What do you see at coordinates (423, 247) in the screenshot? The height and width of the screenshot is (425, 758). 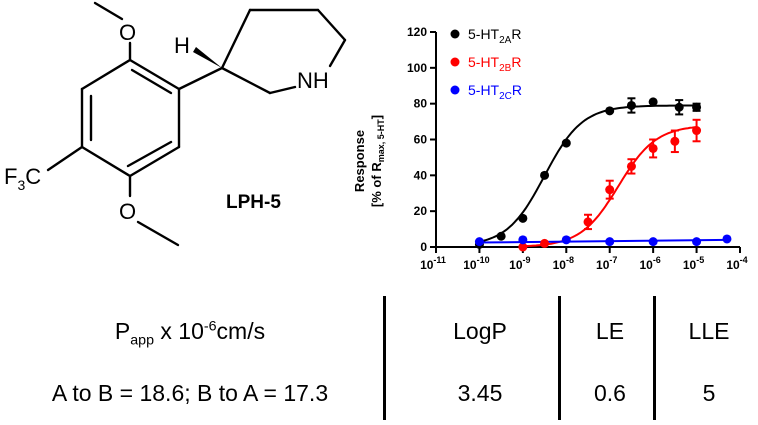 I see `y-tick-label: 0` at bounding box center [423, 247].